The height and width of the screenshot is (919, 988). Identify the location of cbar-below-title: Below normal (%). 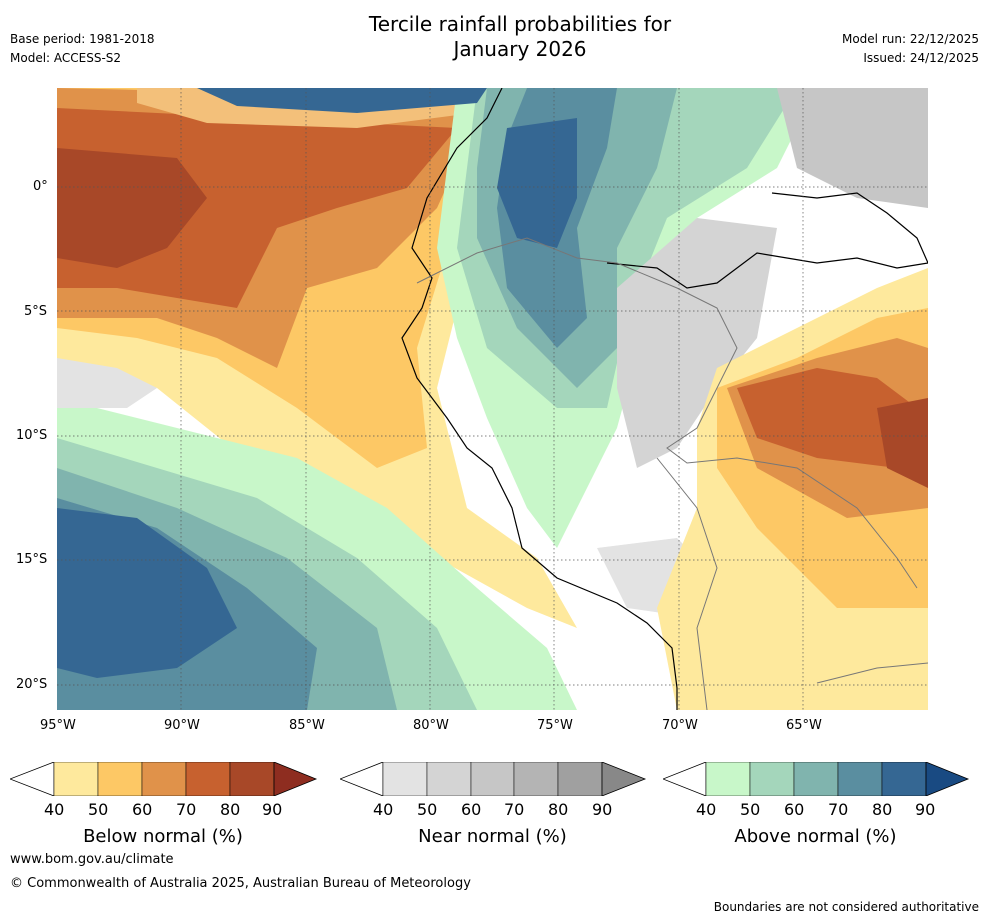
(163, 836).